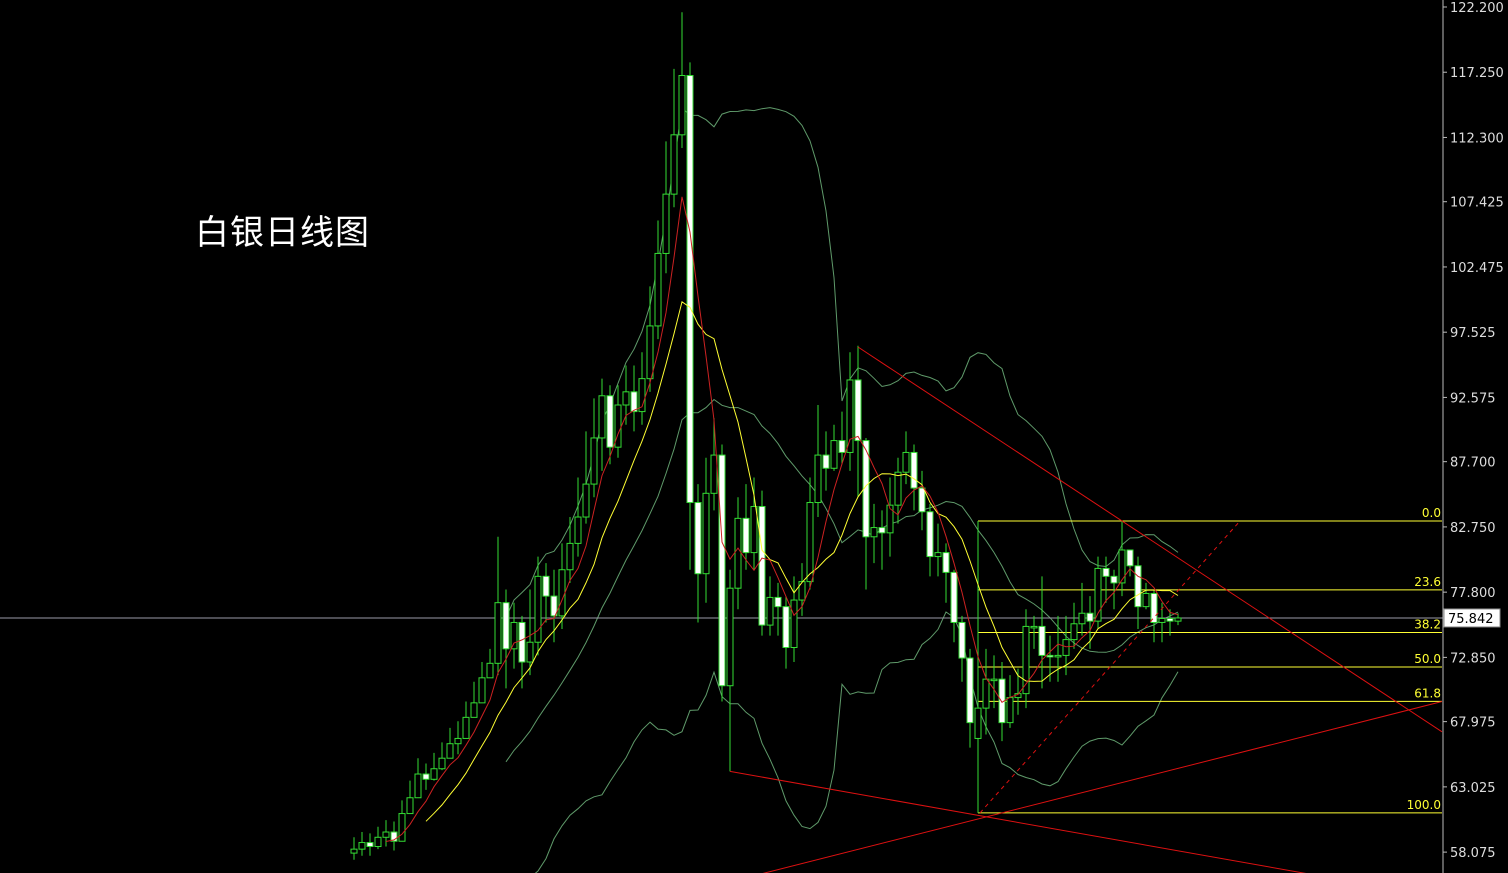 The image size is (1508, 873). Describe the element at coordinates (1473, 788) in the screenshot. I see `y-tick-label: 63.025` at that location.